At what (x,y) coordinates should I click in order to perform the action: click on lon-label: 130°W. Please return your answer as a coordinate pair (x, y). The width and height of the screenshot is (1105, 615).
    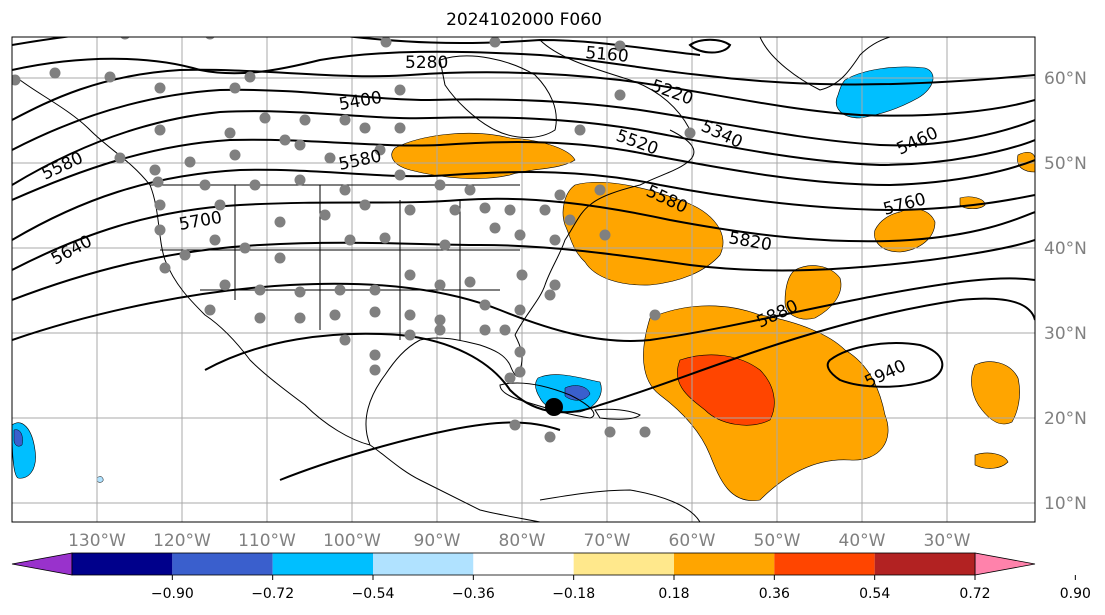
    Looking at the image, I should click on (97, 541).